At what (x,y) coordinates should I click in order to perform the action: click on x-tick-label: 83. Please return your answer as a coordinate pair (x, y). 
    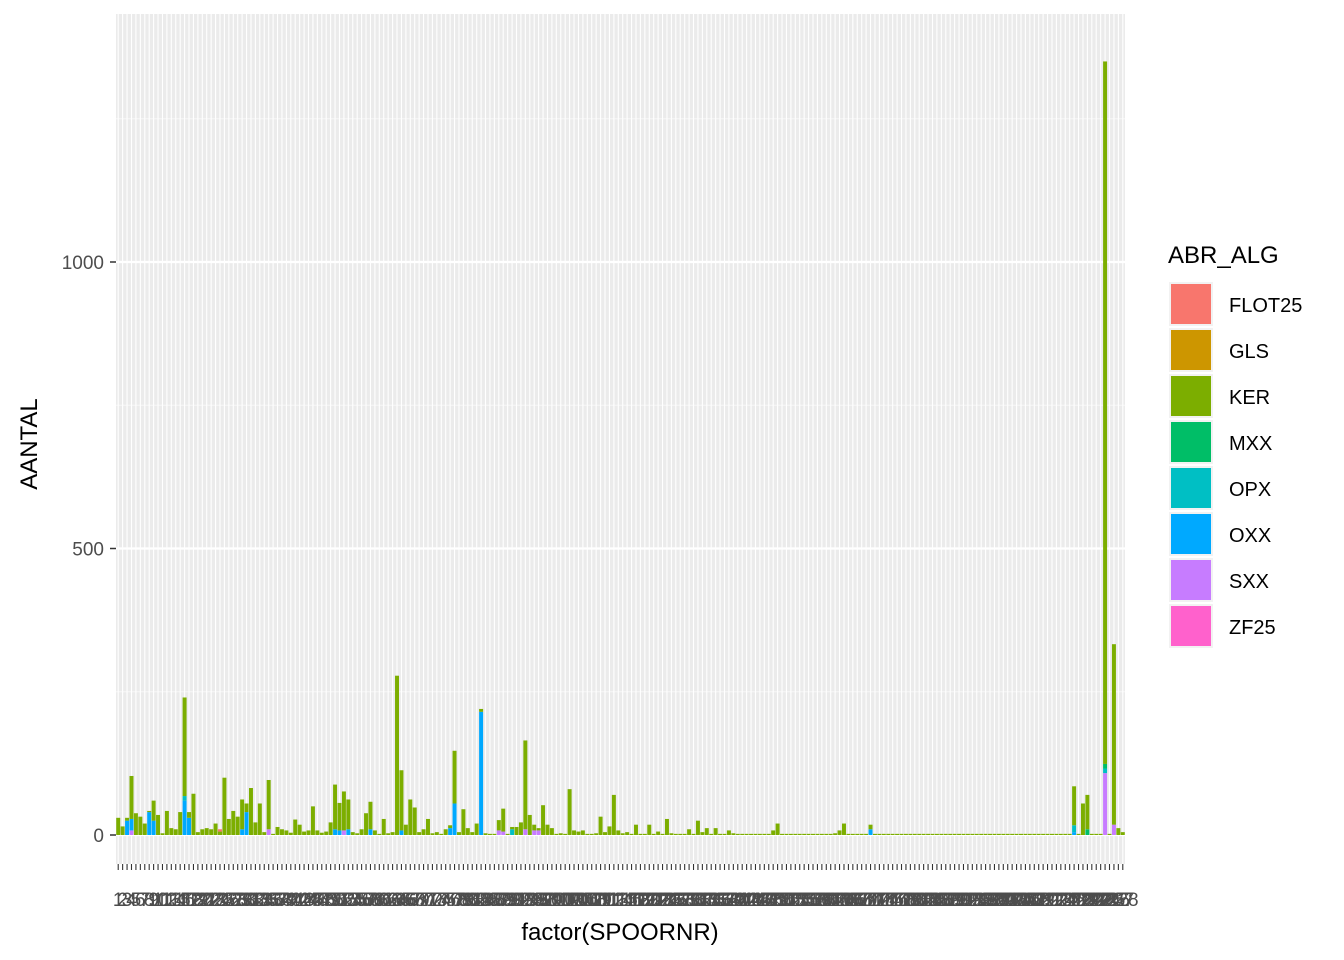
    Looking at the image, I should click on (481, 900).